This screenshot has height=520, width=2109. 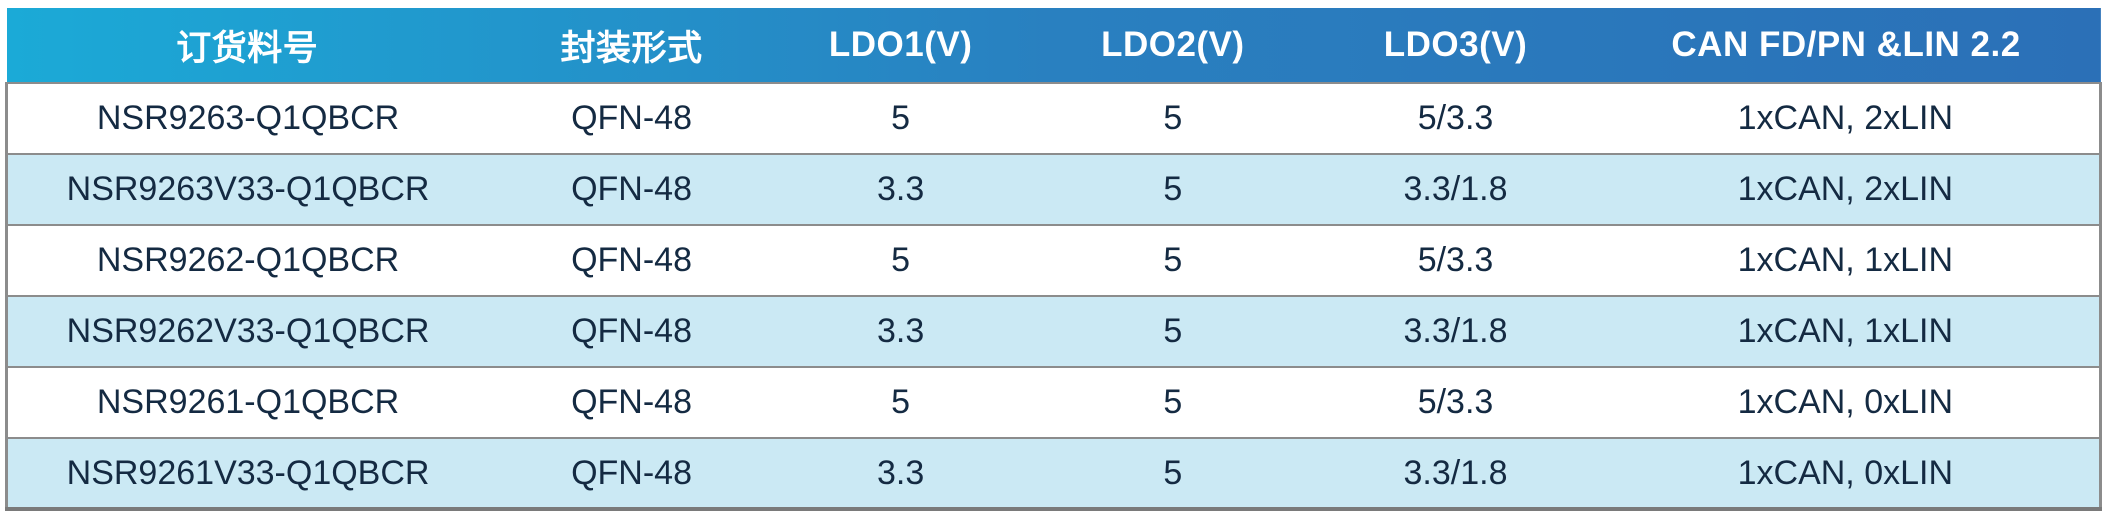 I want to click on table-row: NSR9261-Q1QBCR QFN-48 5 5 5/3.3 1xCAN, 0xLIN, so click(x=1053, y=402).